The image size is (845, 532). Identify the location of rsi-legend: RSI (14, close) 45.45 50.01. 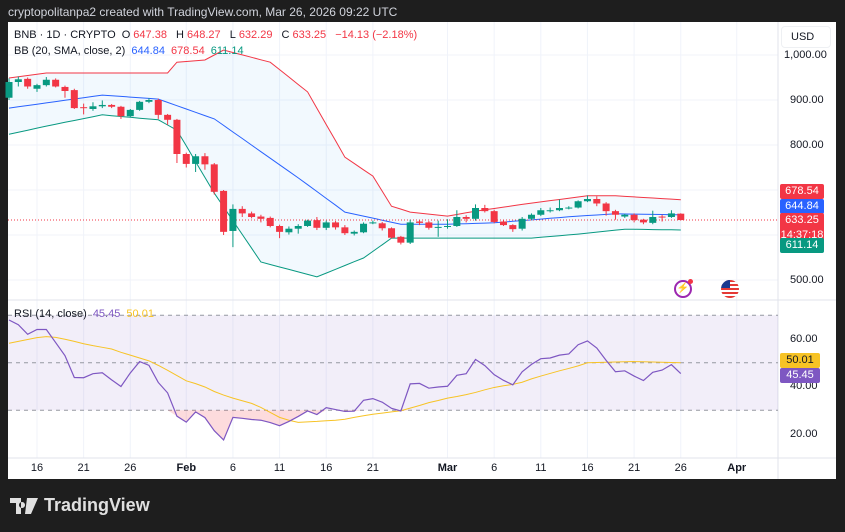
(85, 314).